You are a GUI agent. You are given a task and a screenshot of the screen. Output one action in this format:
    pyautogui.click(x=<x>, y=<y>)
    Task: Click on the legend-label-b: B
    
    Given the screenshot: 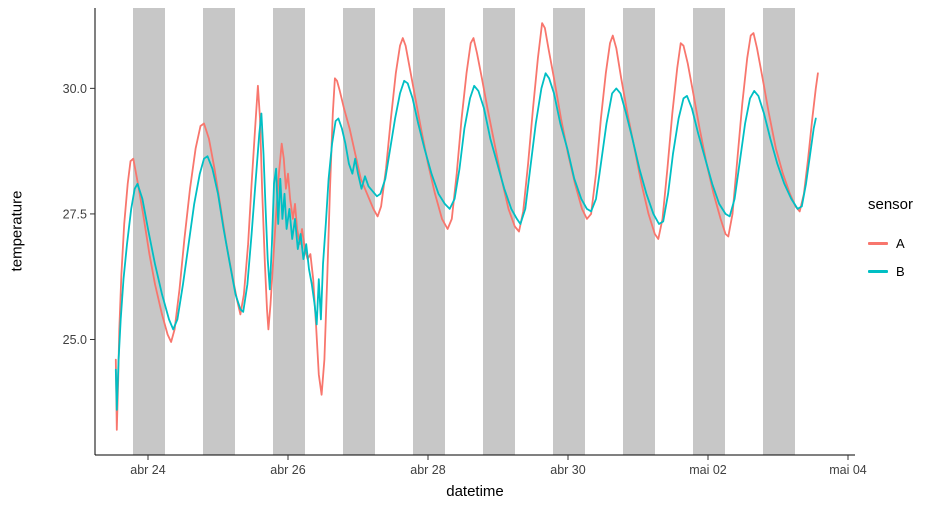 What is the action you would take?
    pyautogui.click(x=900, y=271)
    